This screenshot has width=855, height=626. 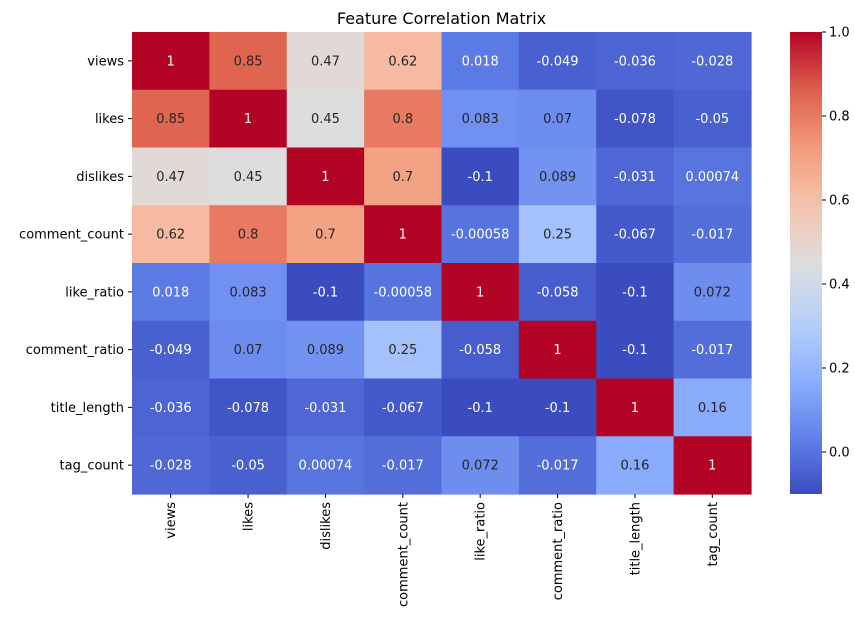 I want to click on cell-value-label: -0.05, so click(x=248, y=466).